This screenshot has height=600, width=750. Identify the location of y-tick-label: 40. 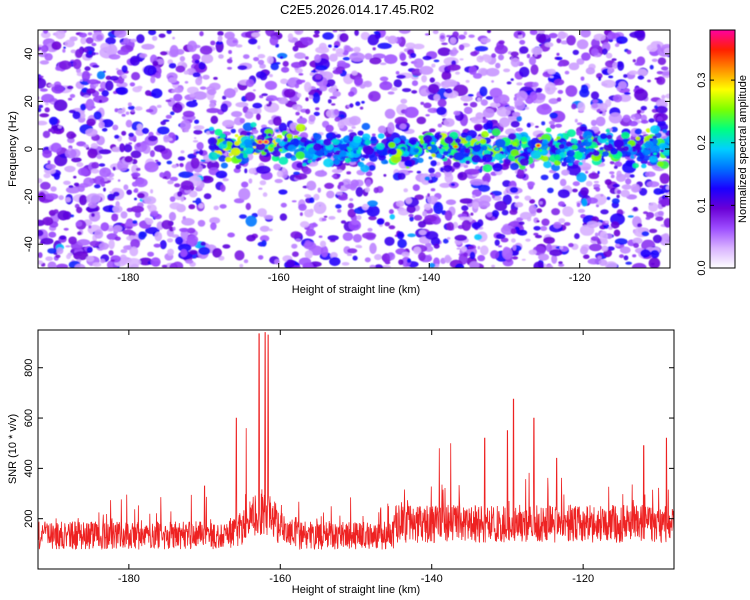
(29, 54).